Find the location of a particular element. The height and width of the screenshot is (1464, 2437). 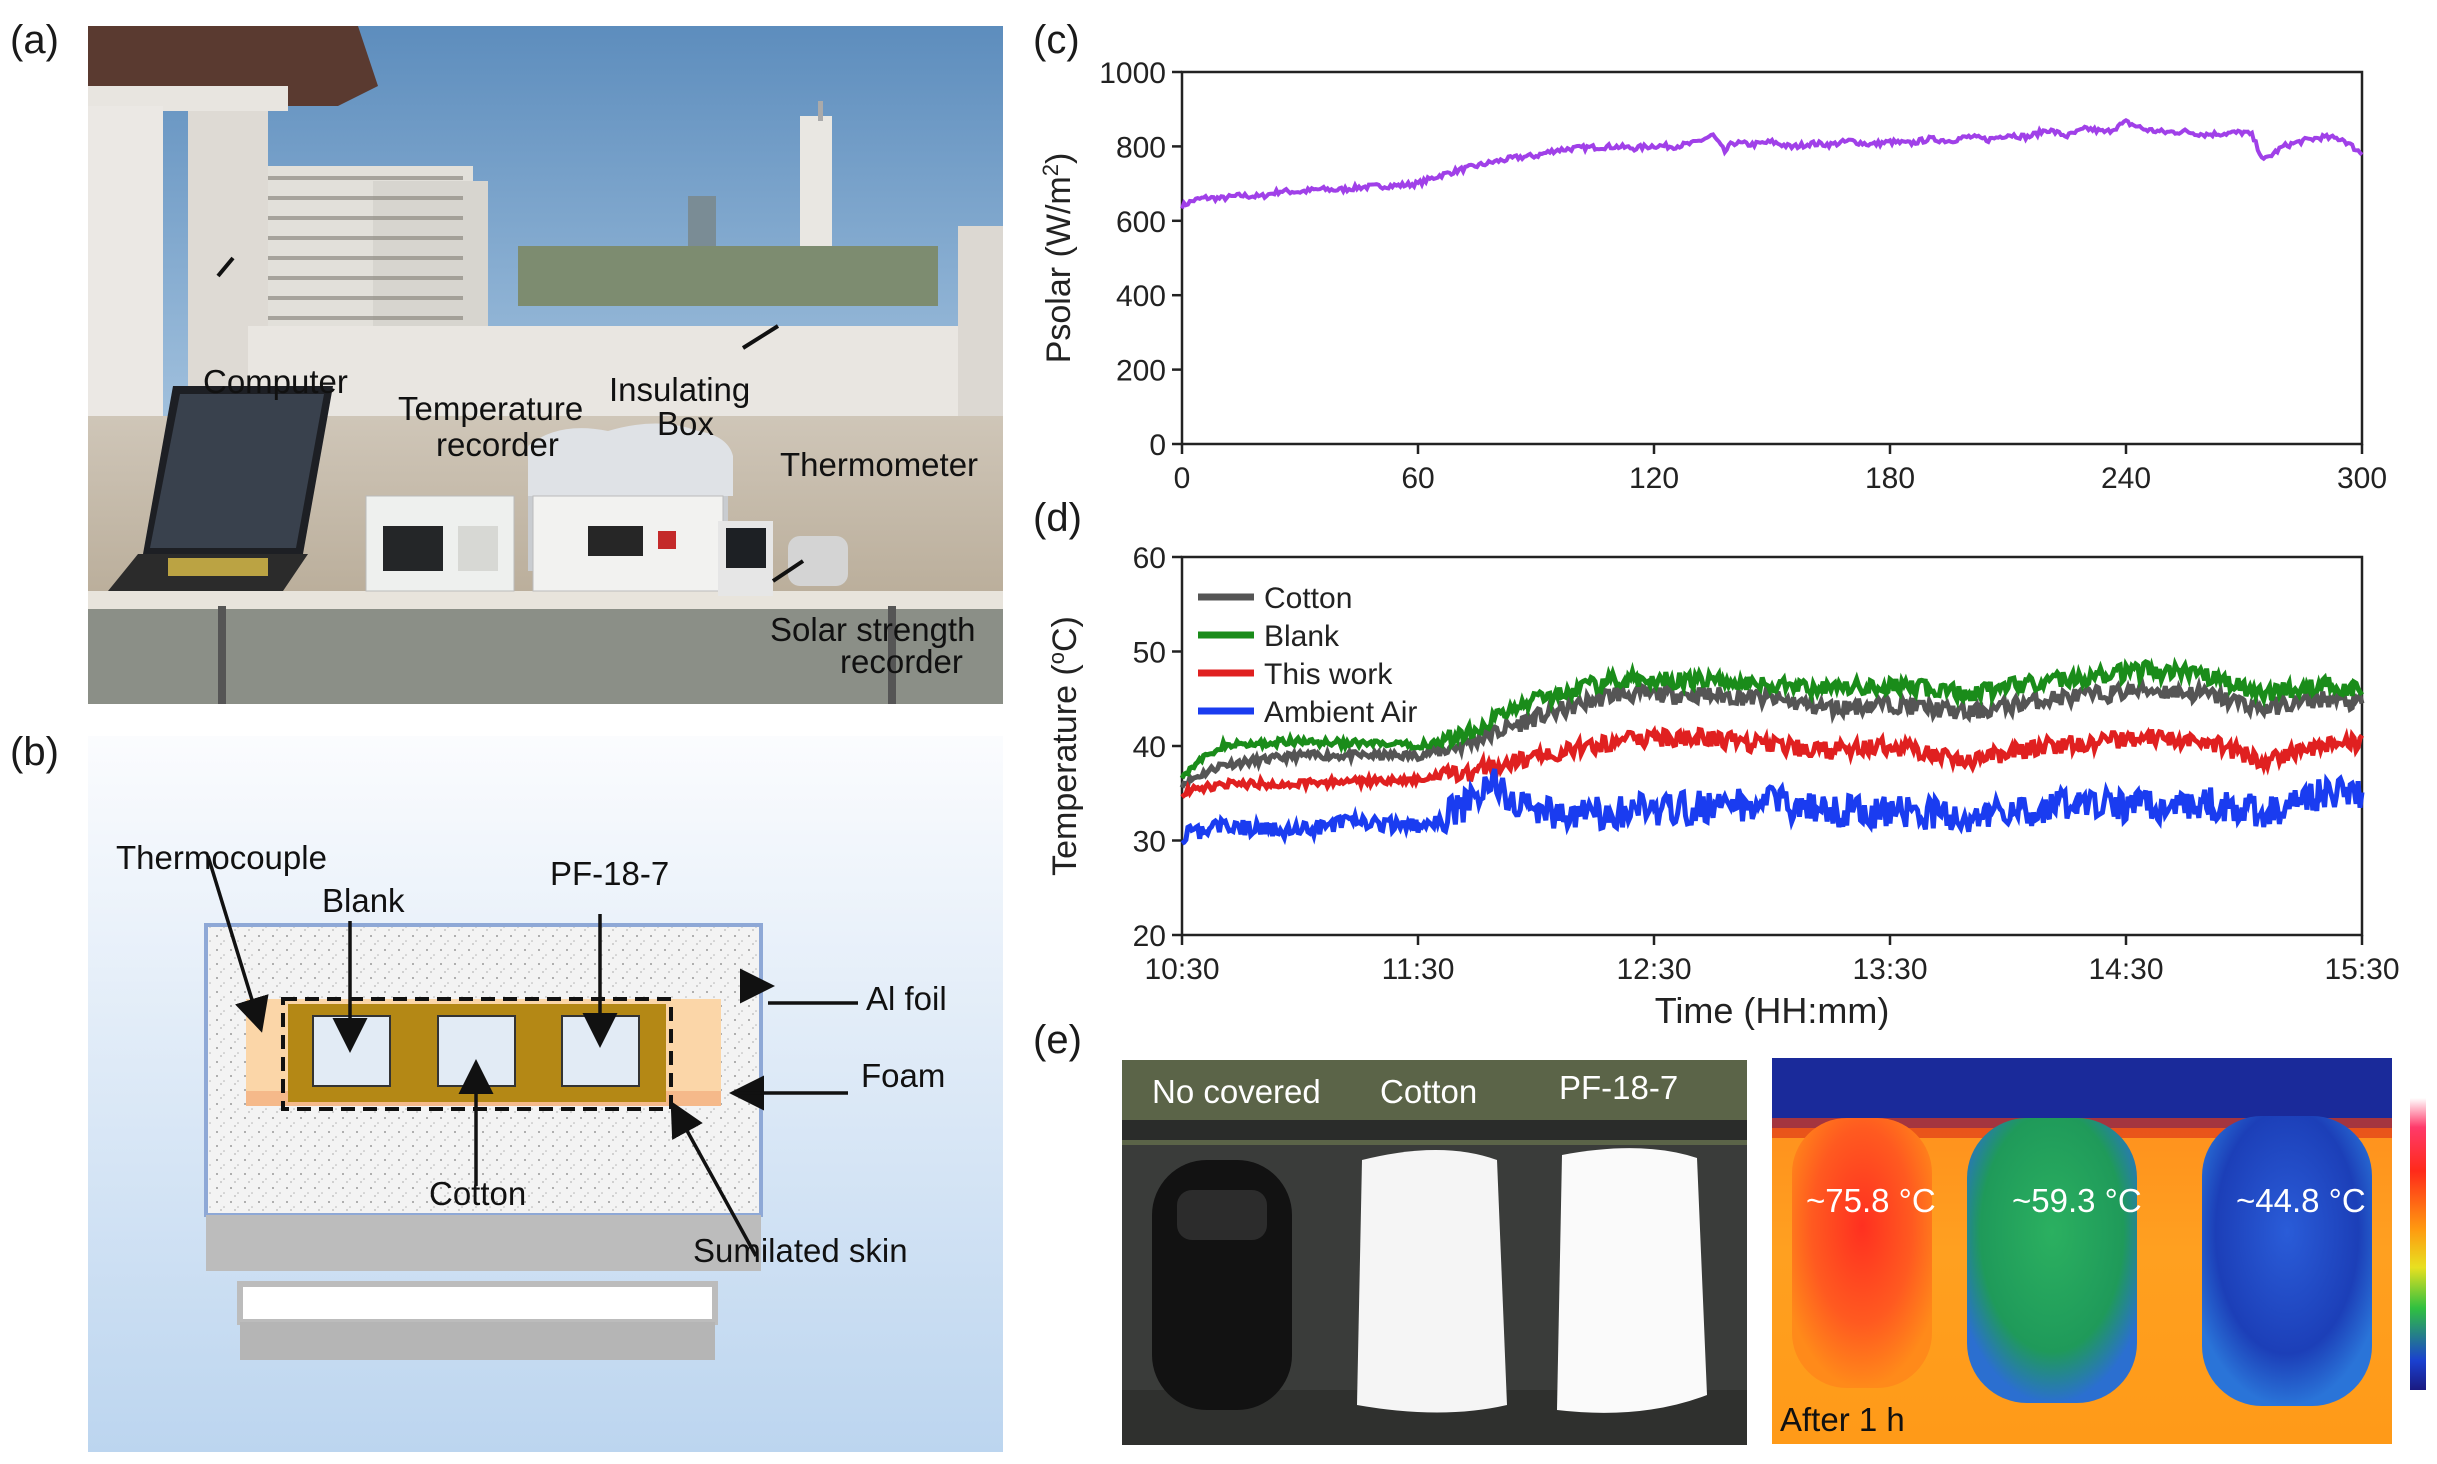

thermal-temp-pf: ~44.8 °C is located at coordinates (2301, 1200).